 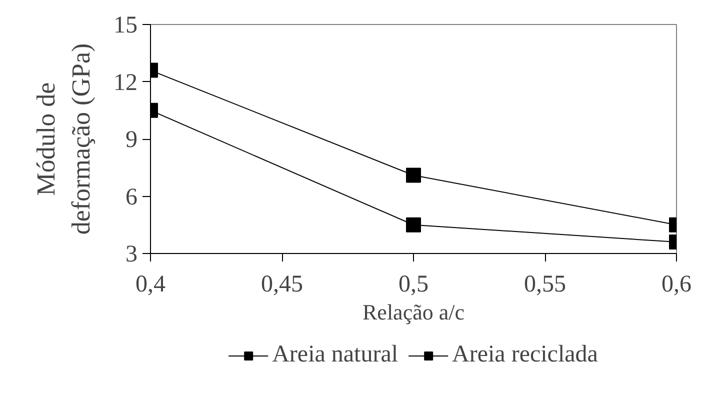 What do you see at coordinates (132, 140) in the screenshot?
I see `y-tick-label: 9` at bounding box center [132, 140].